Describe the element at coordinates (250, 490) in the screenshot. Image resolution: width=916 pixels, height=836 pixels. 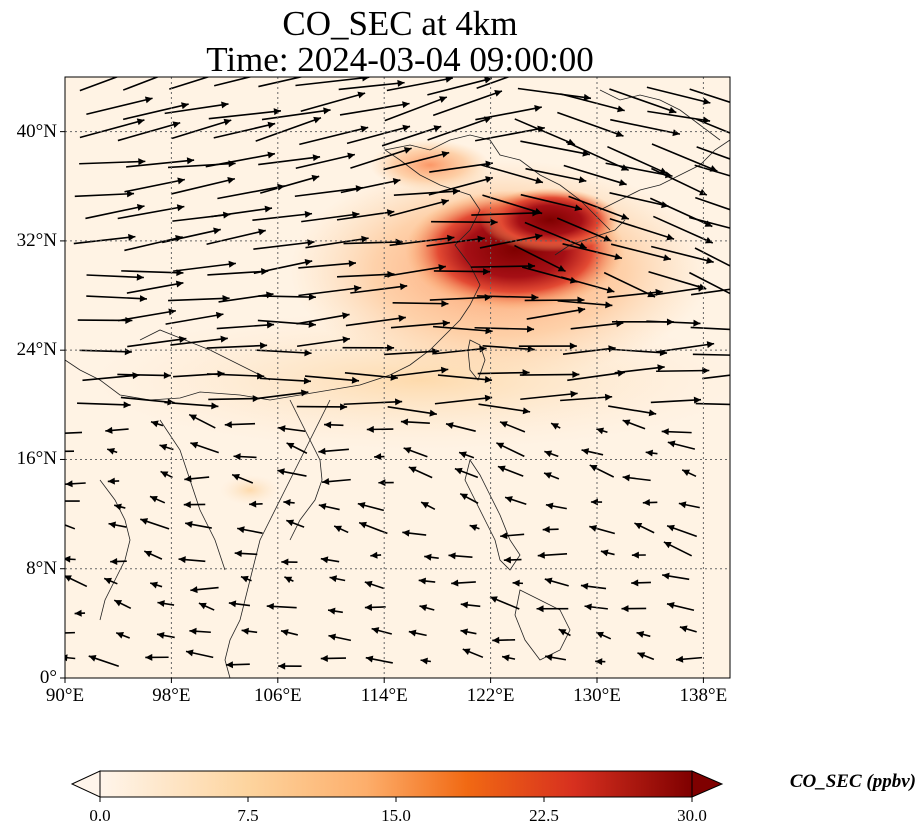
I see `plume-spot` at that location.